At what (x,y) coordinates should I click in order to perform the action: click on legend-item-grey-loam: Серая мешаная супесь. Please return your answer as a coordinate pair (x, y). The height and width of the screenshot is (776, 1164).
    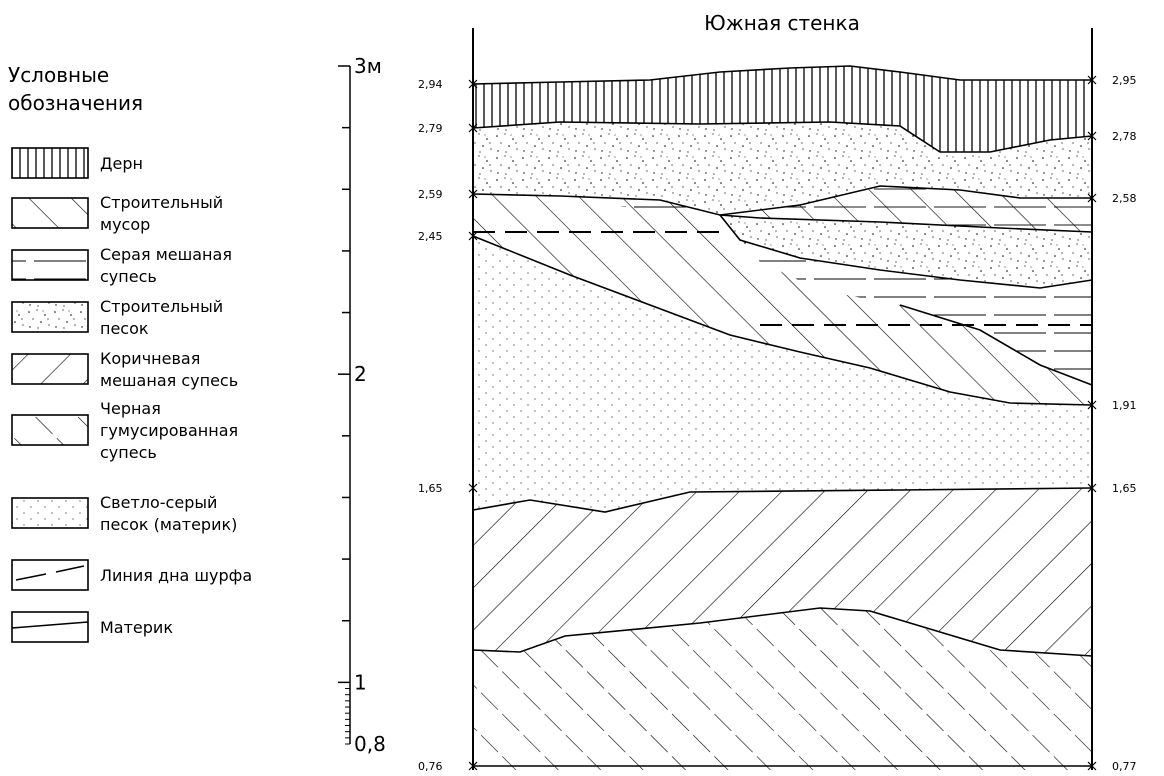
    Looking at the image, I should click on (121, 265).